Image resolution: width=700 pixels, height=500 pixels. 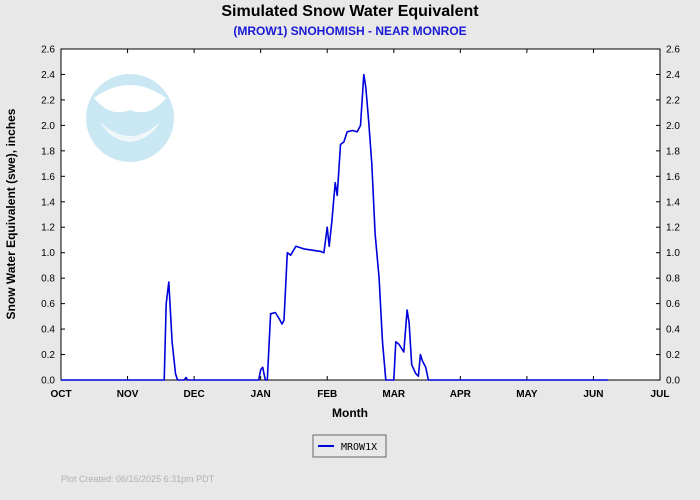 What do you see at coordinates (48, 330) in the screenshot?
I see `y-tick-label-left: 0.4` at bounding box center [48, 330].